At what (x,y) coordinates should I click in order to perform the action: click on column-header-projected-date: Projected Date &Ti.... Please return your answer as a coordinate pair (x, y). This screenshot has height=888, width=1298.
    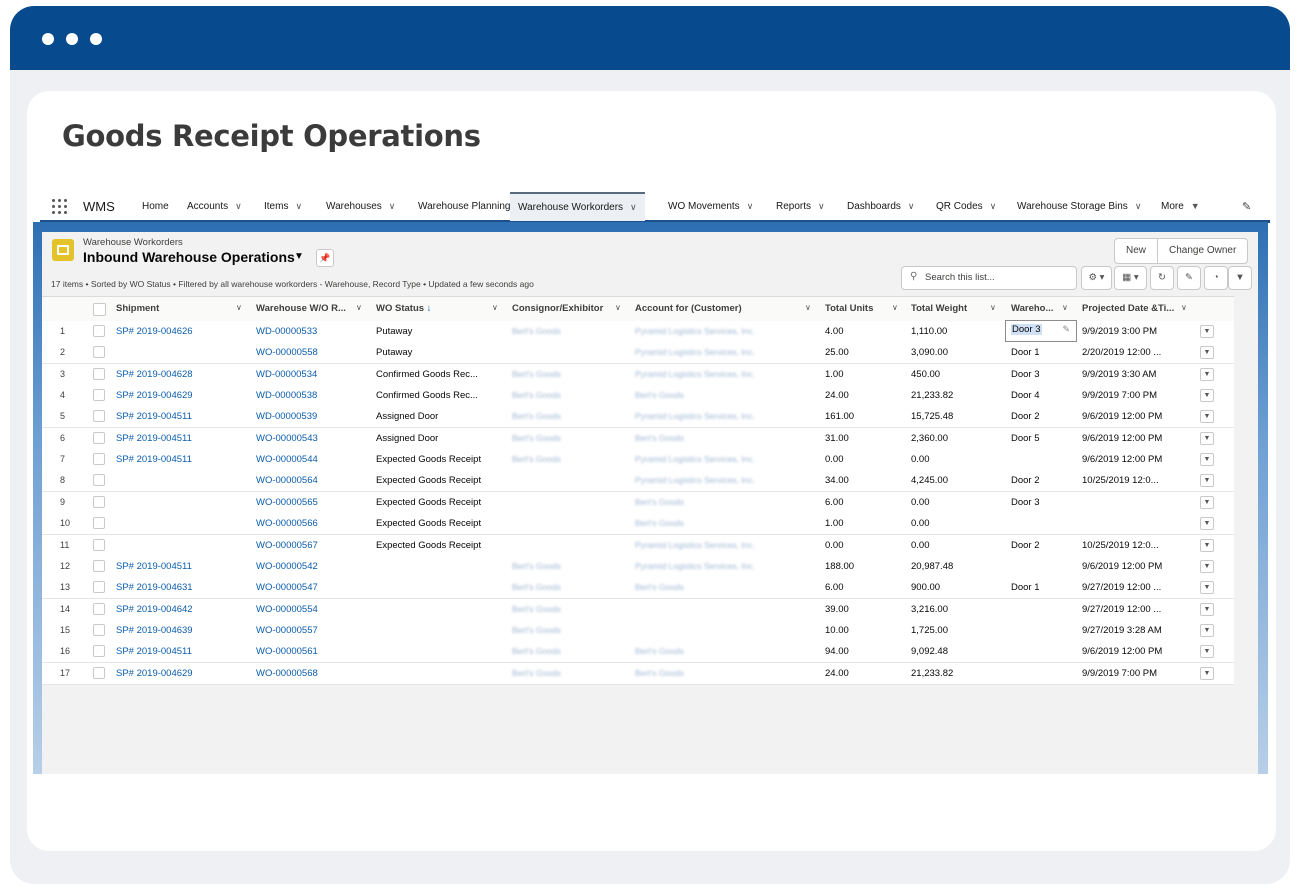
    Looking at the image, I should click on (1128, 308).